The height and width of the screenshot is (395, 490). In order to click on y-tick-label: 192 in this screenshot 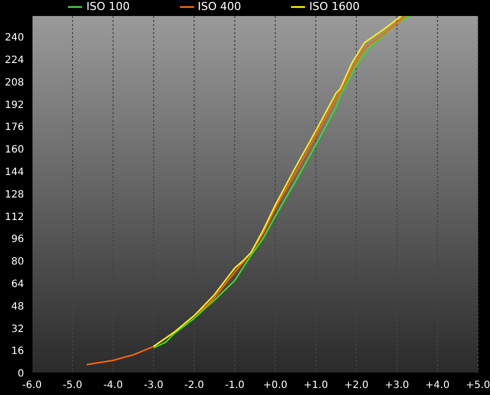, I will do `click(14, 105)`.